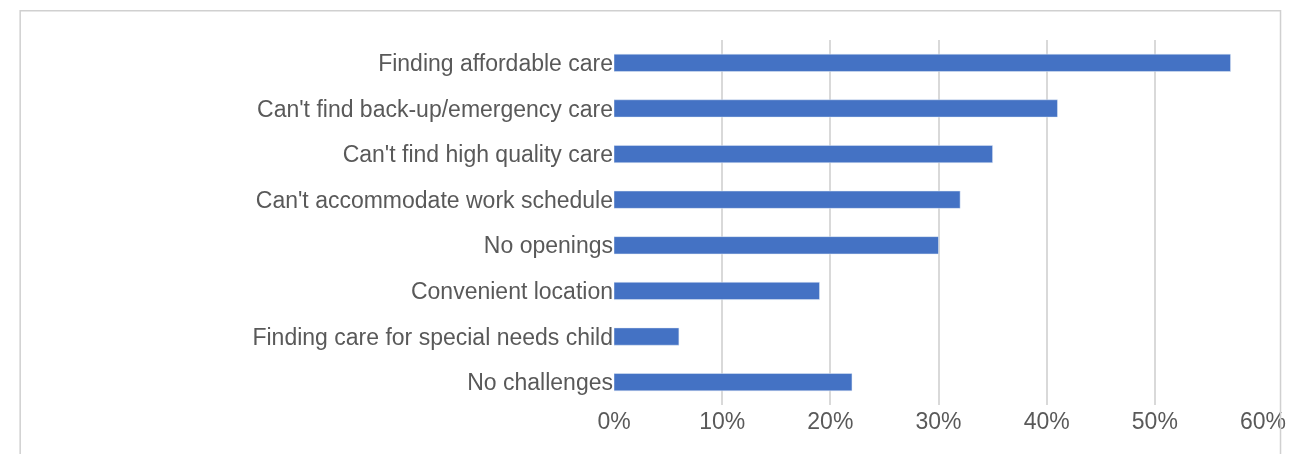  I want to click on y-tick-label: Can't accommodate work schedule, so click(434, 199).